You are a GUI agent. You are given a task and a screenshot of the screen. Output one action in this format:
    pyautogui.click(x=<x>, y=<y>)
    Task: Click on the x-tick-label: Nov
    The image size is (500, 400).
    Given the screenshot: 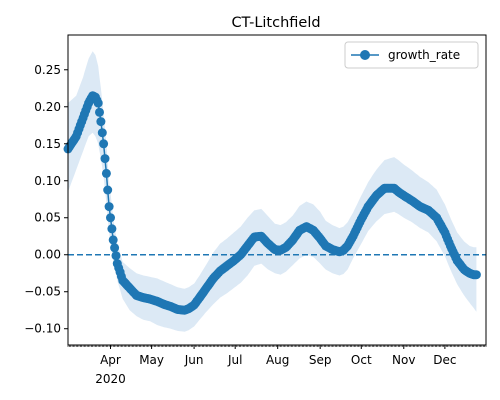 What is the action you would take?
    pyautogui.click(x=403, y=360)
    